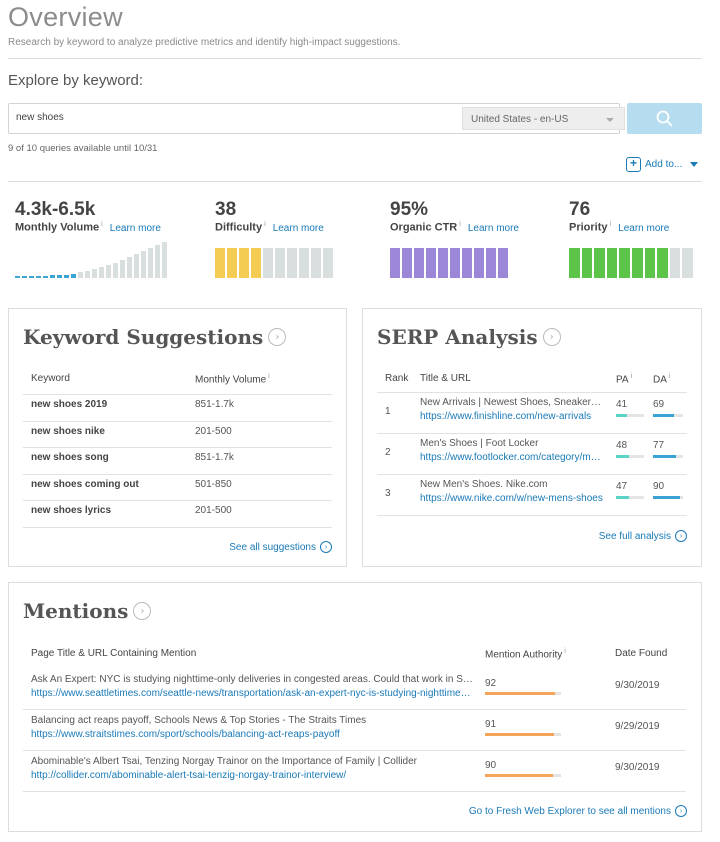  Describe the element at coordinates (449, 263) in the screenshot. I see `ctr-gauge` at that location.